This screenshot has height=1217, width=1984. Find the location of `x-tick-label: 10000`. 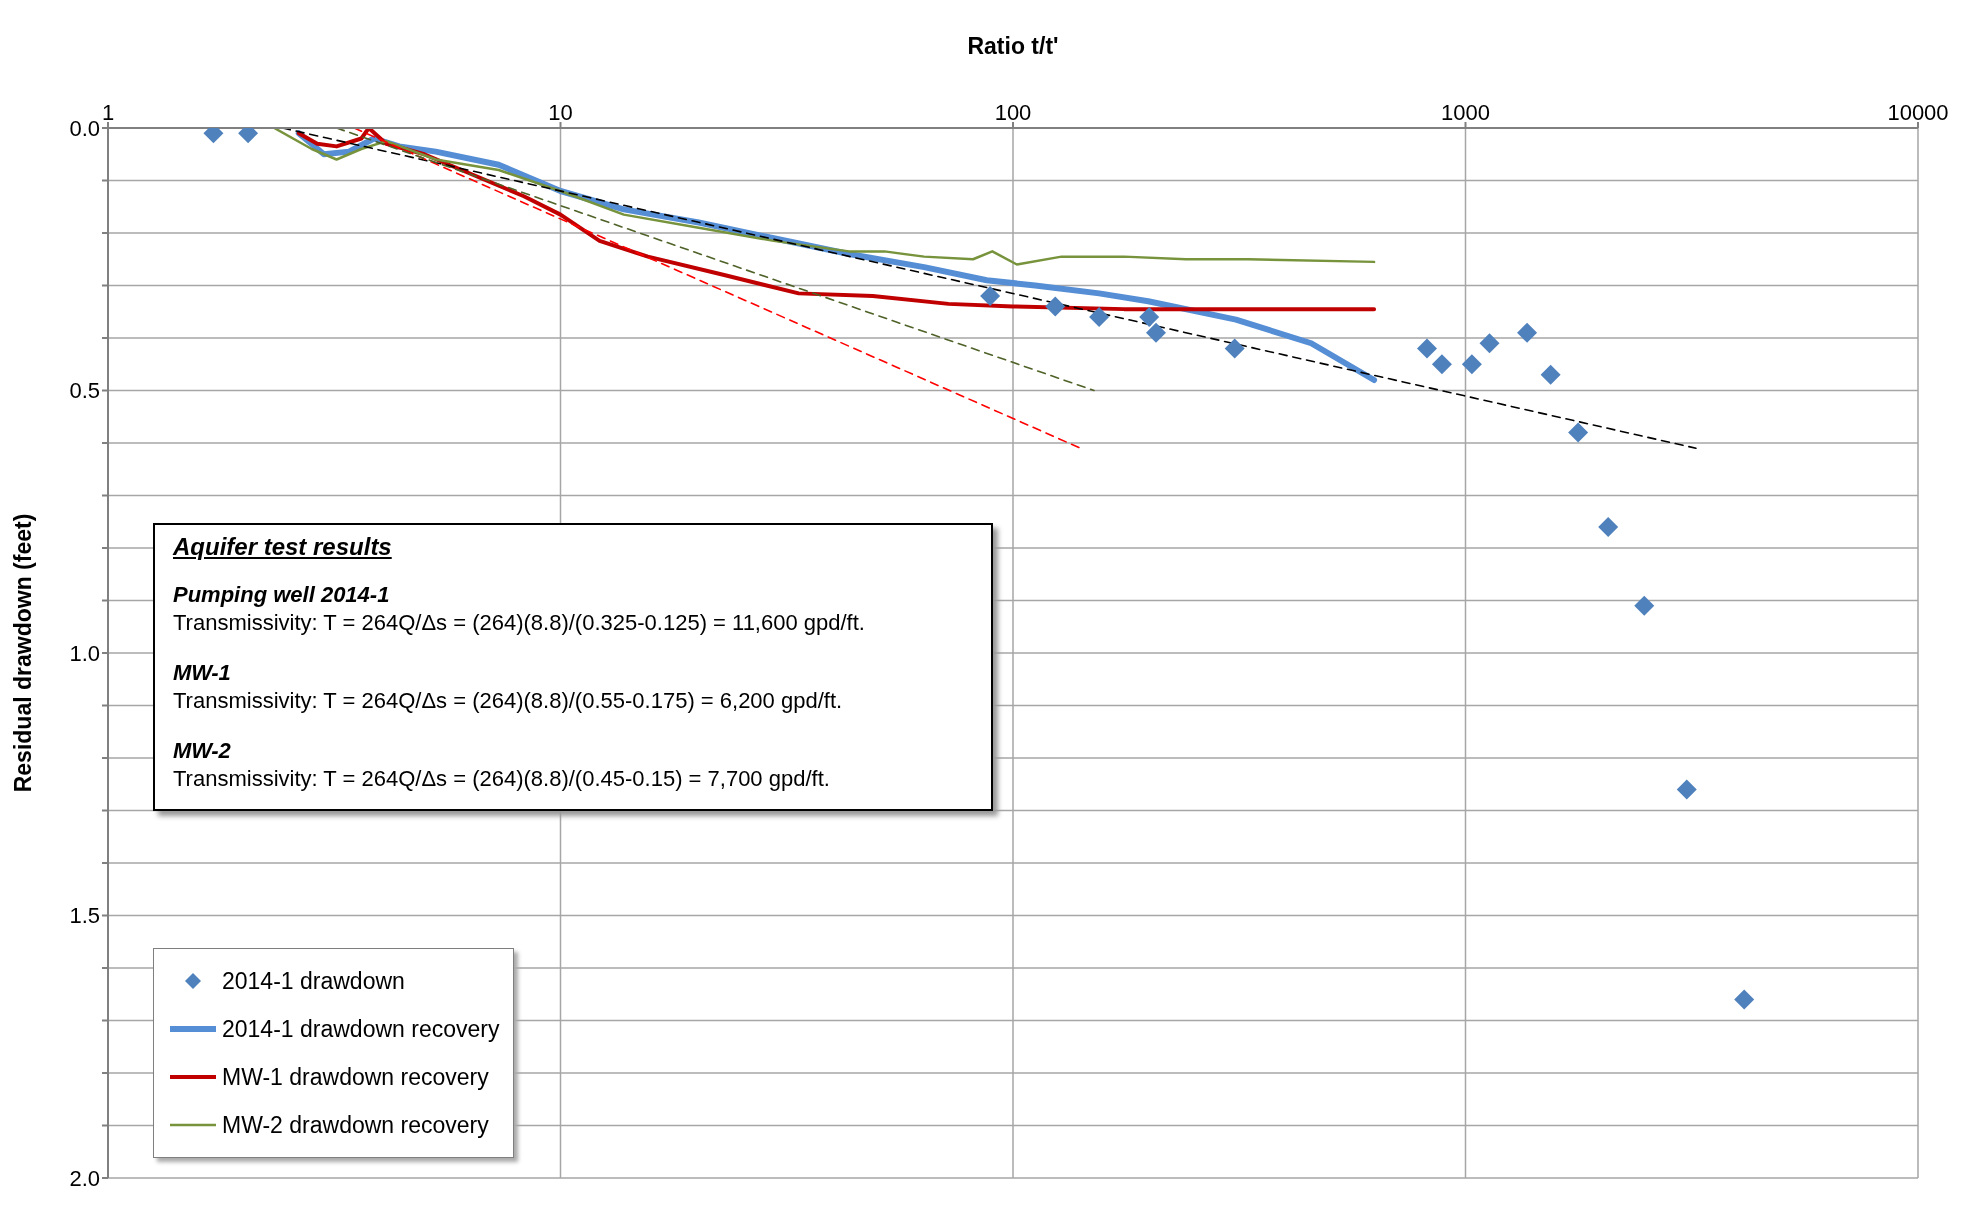

x-tick-label: 10000 is located at coordinates (1918, 112).